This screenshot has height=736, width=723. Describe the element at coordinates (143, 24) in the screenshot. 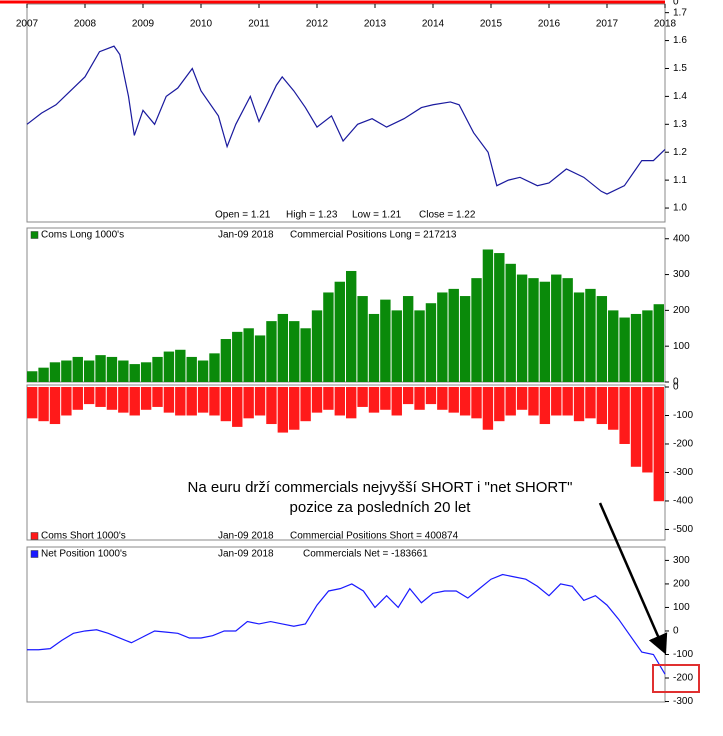

I see `x-tick-label: 2009` at that location.